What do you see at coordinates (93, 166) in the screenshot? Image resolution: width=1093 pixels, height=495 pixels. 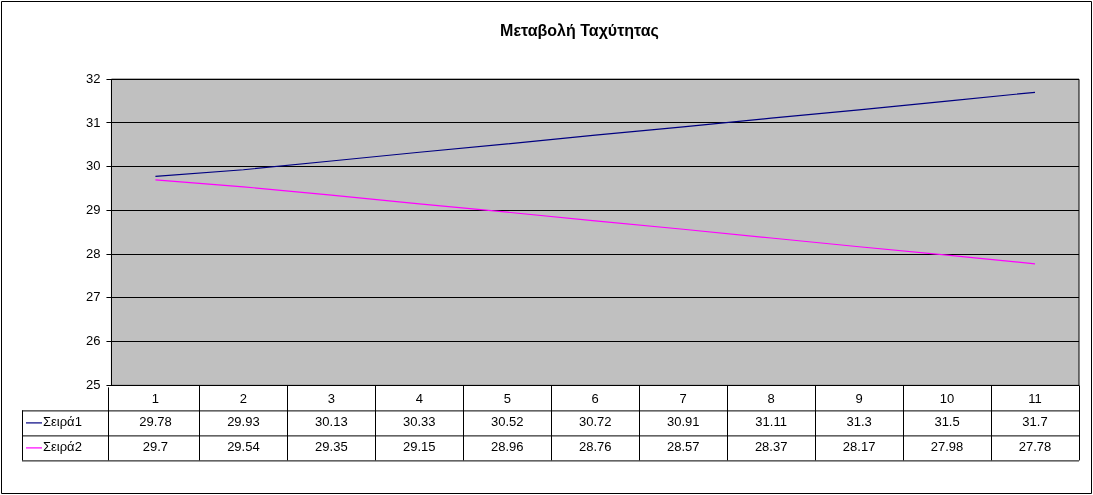 I see `y-tick-label: 30` at bounding box center [93, 166].